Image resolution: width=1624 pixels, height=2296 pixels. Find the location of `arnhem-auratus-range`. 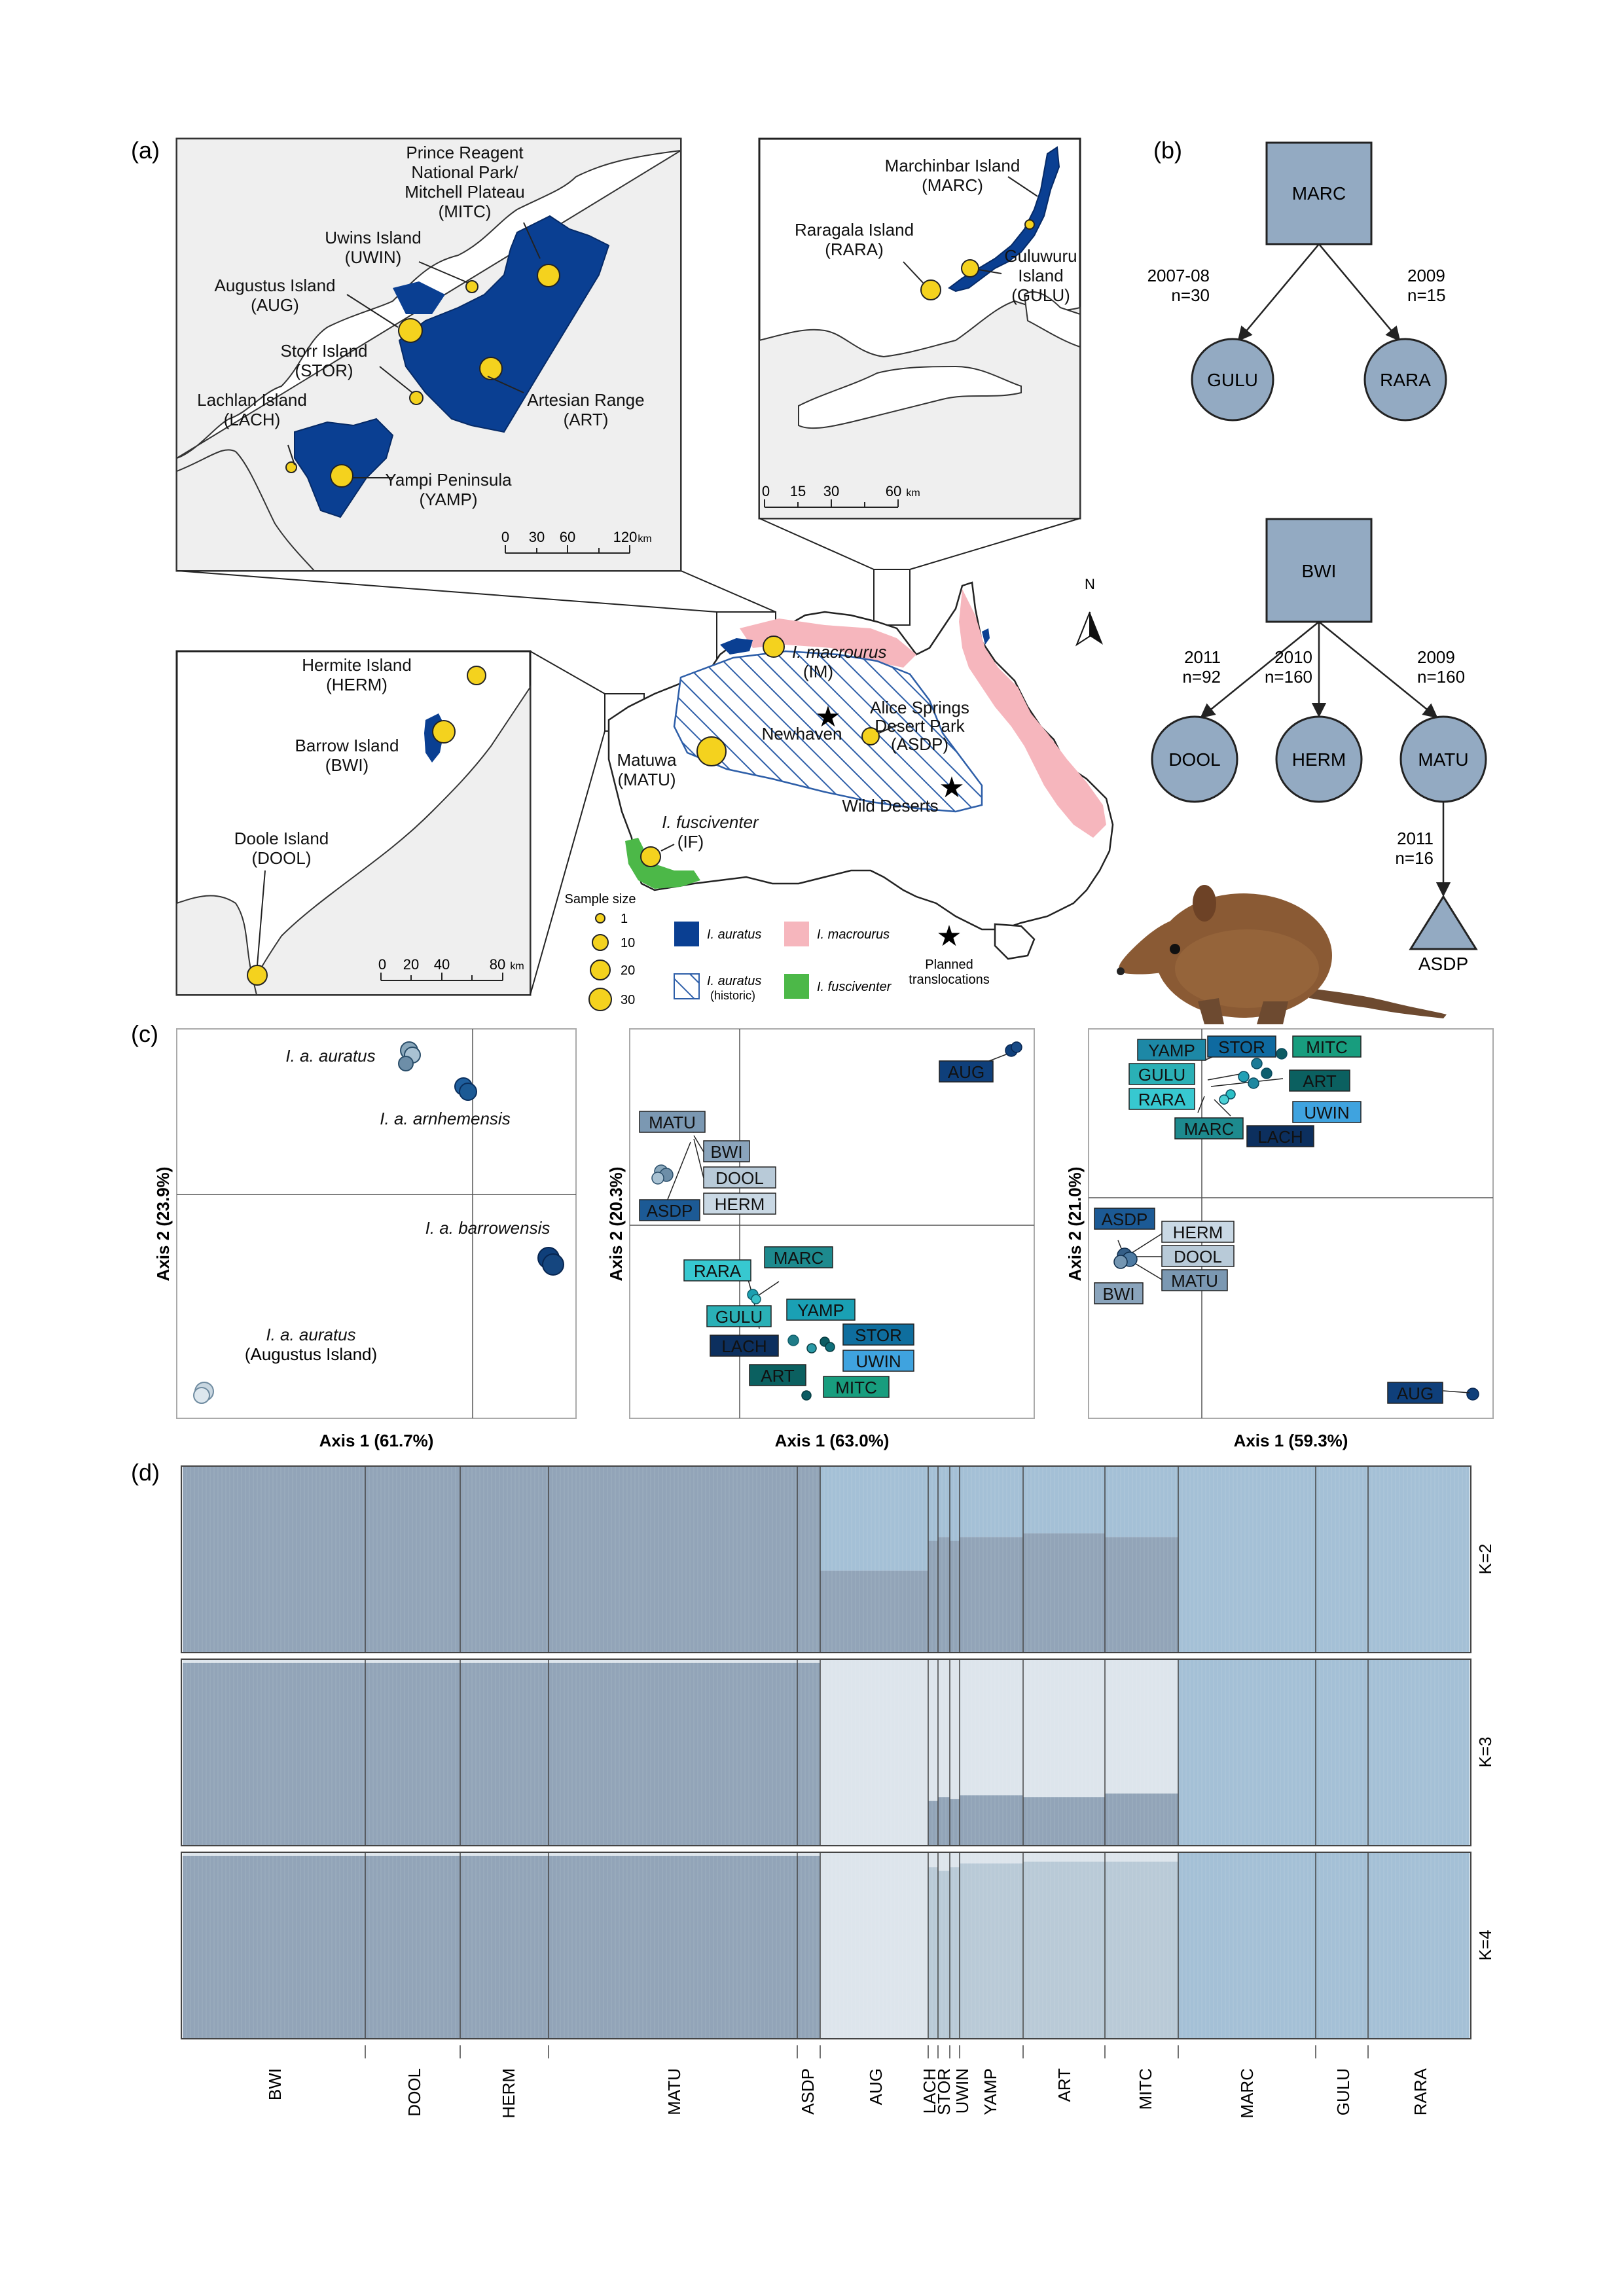

arnhem-auratus-range is located at coordinates (1004, 219).